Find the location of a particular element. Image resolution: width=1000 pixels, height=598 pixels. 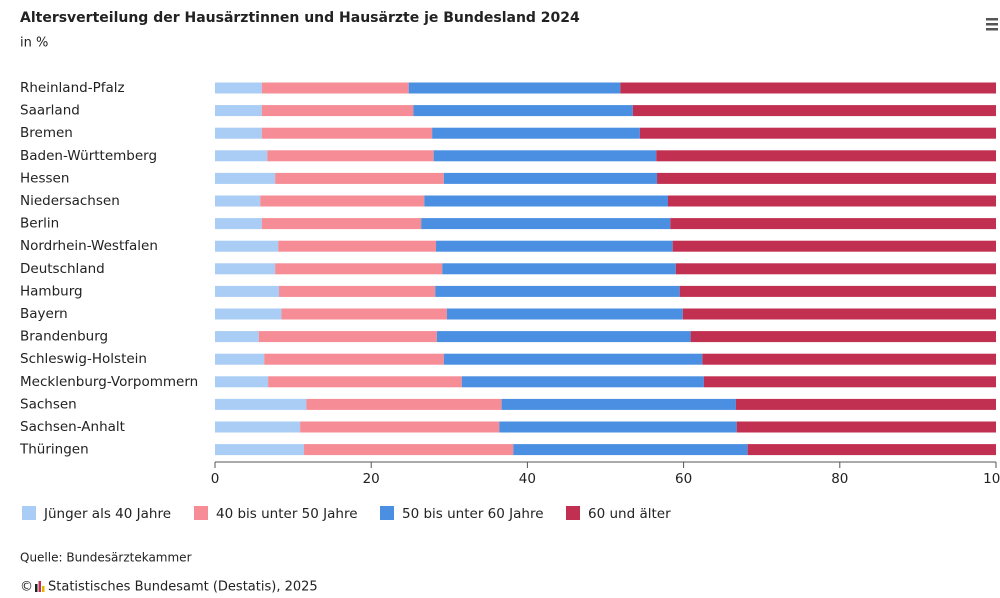

x-tick-label: 20 is located at coordinates (371, 479).